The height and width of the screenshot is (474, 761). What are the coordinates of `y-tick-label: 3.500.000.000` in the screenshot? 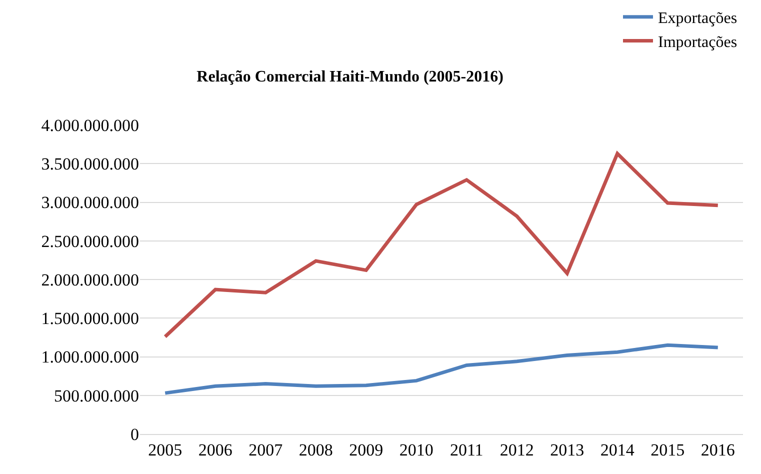 It's located at (90, 164).